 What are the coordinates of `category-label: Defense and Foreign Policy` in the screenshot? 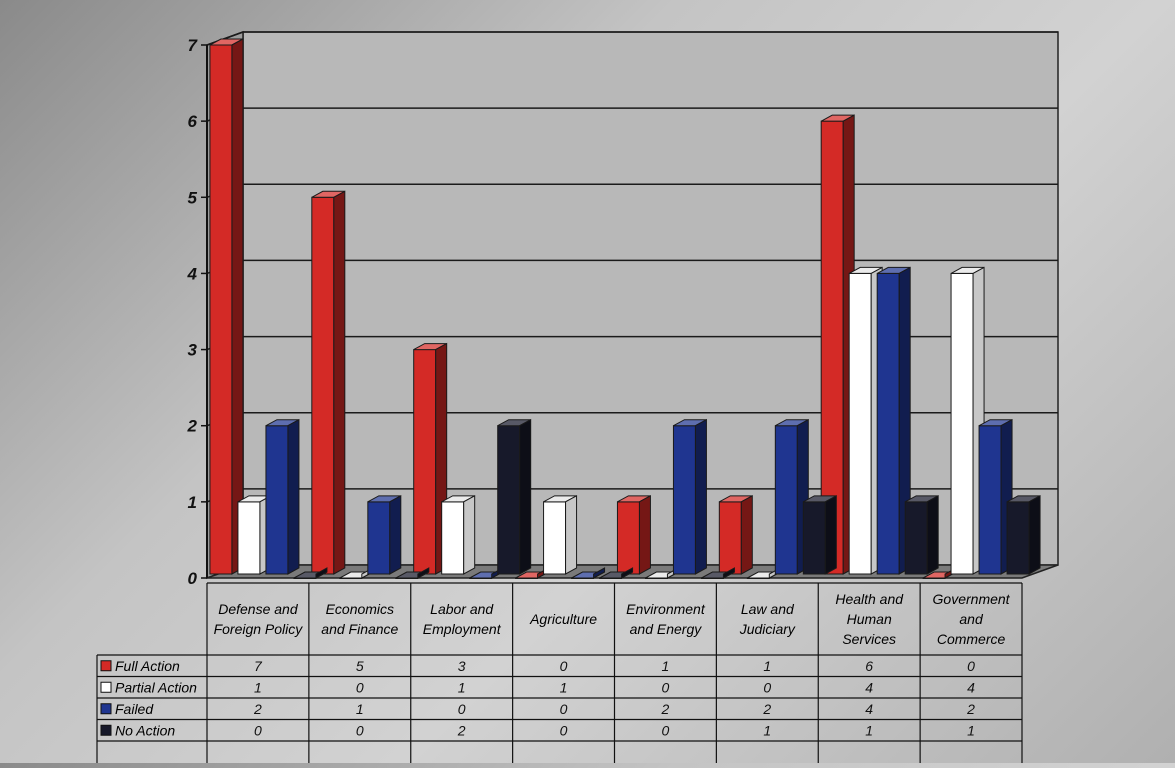 It's located at (259, 619).